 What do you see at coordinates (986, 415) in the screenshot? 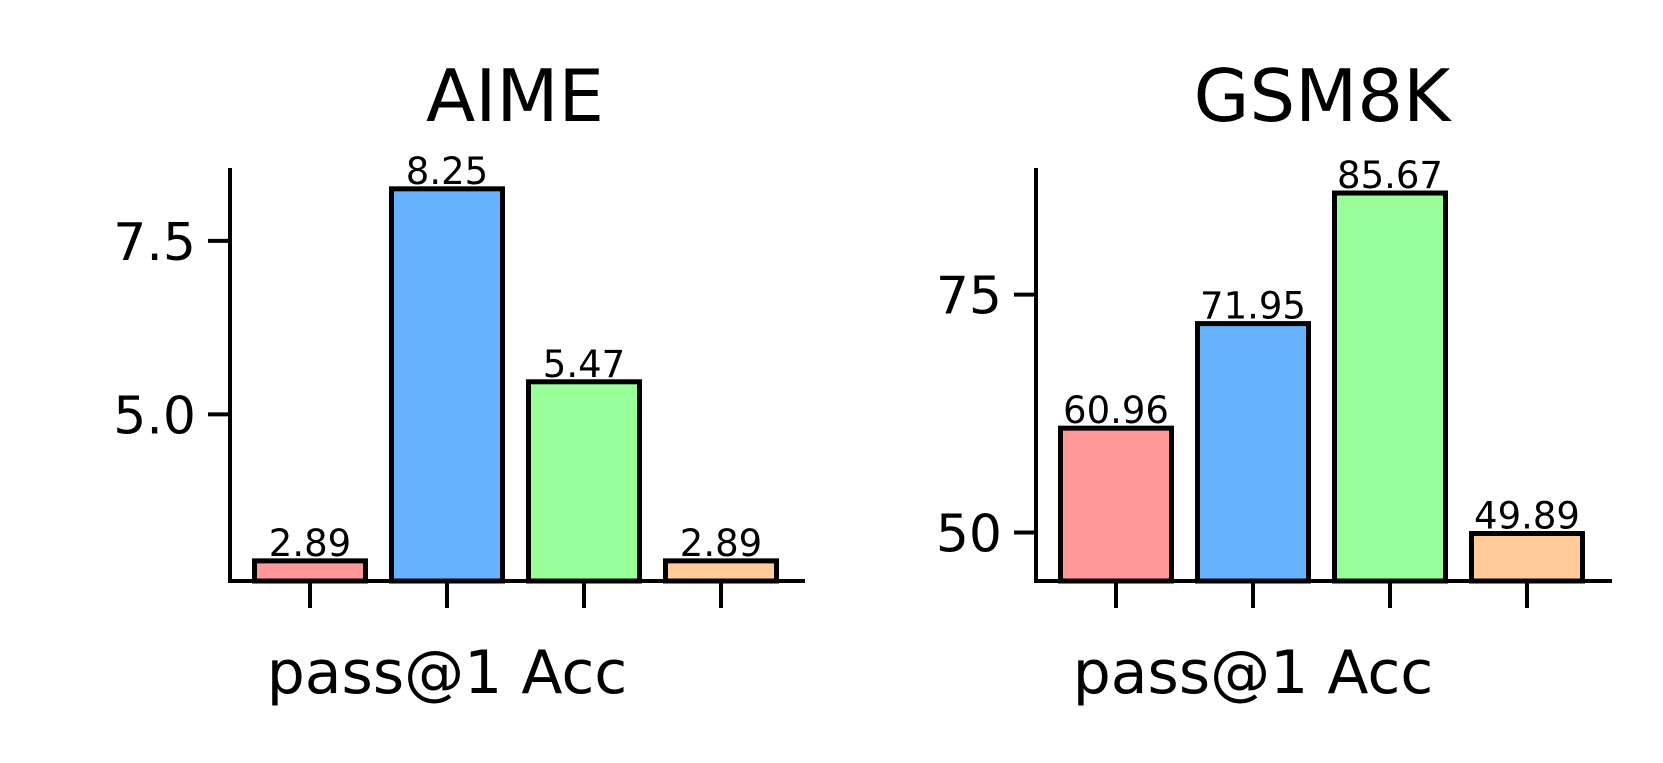
I see `y-ticks: 50 75` at bounding box center [986, 415].